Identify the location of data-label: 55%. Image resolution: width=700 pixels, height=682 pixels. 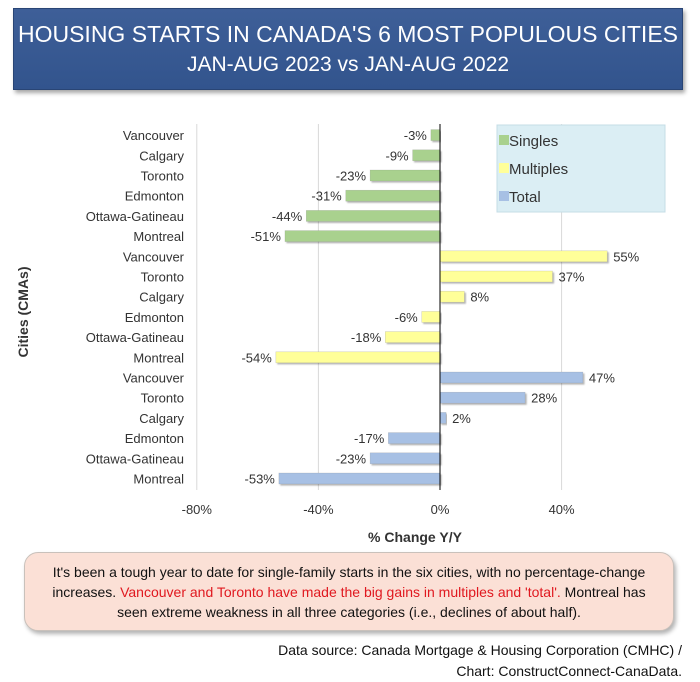
(626, 256).